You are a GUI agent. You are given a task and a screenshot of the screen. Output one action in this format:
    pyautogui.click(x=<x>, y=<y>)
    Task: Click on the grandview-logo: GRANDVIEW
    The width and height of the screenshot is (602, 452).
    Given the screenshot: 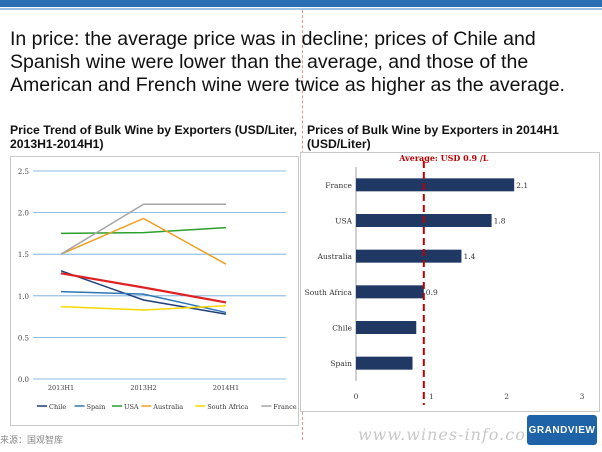 What is the action you would take?
    pyautogui.click(x=562, y=430)
    